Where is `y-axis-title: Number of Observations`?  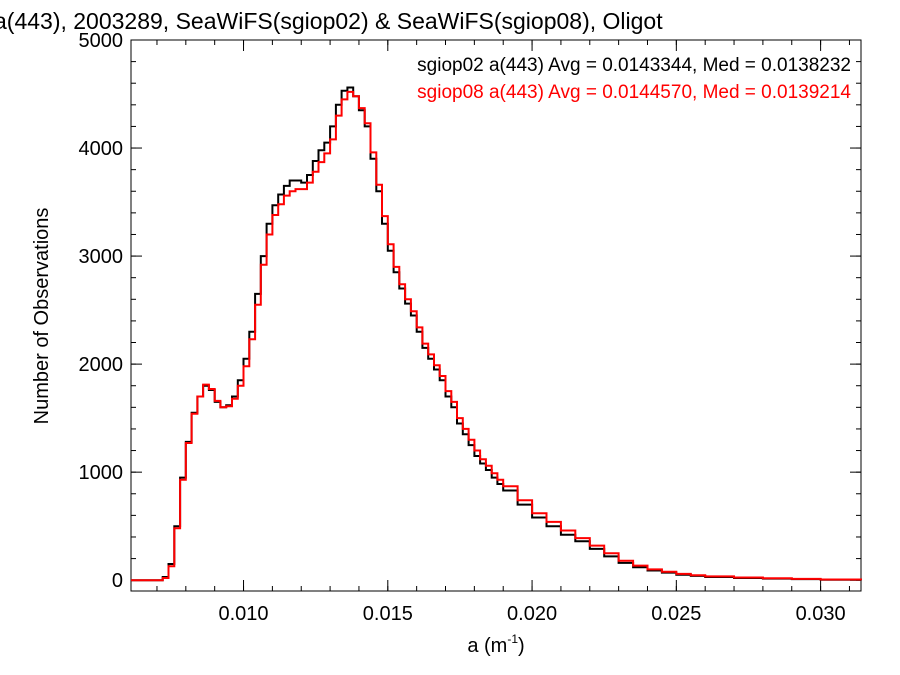 y-axis-title: Number of Observations is located at coordinates (42, 316).